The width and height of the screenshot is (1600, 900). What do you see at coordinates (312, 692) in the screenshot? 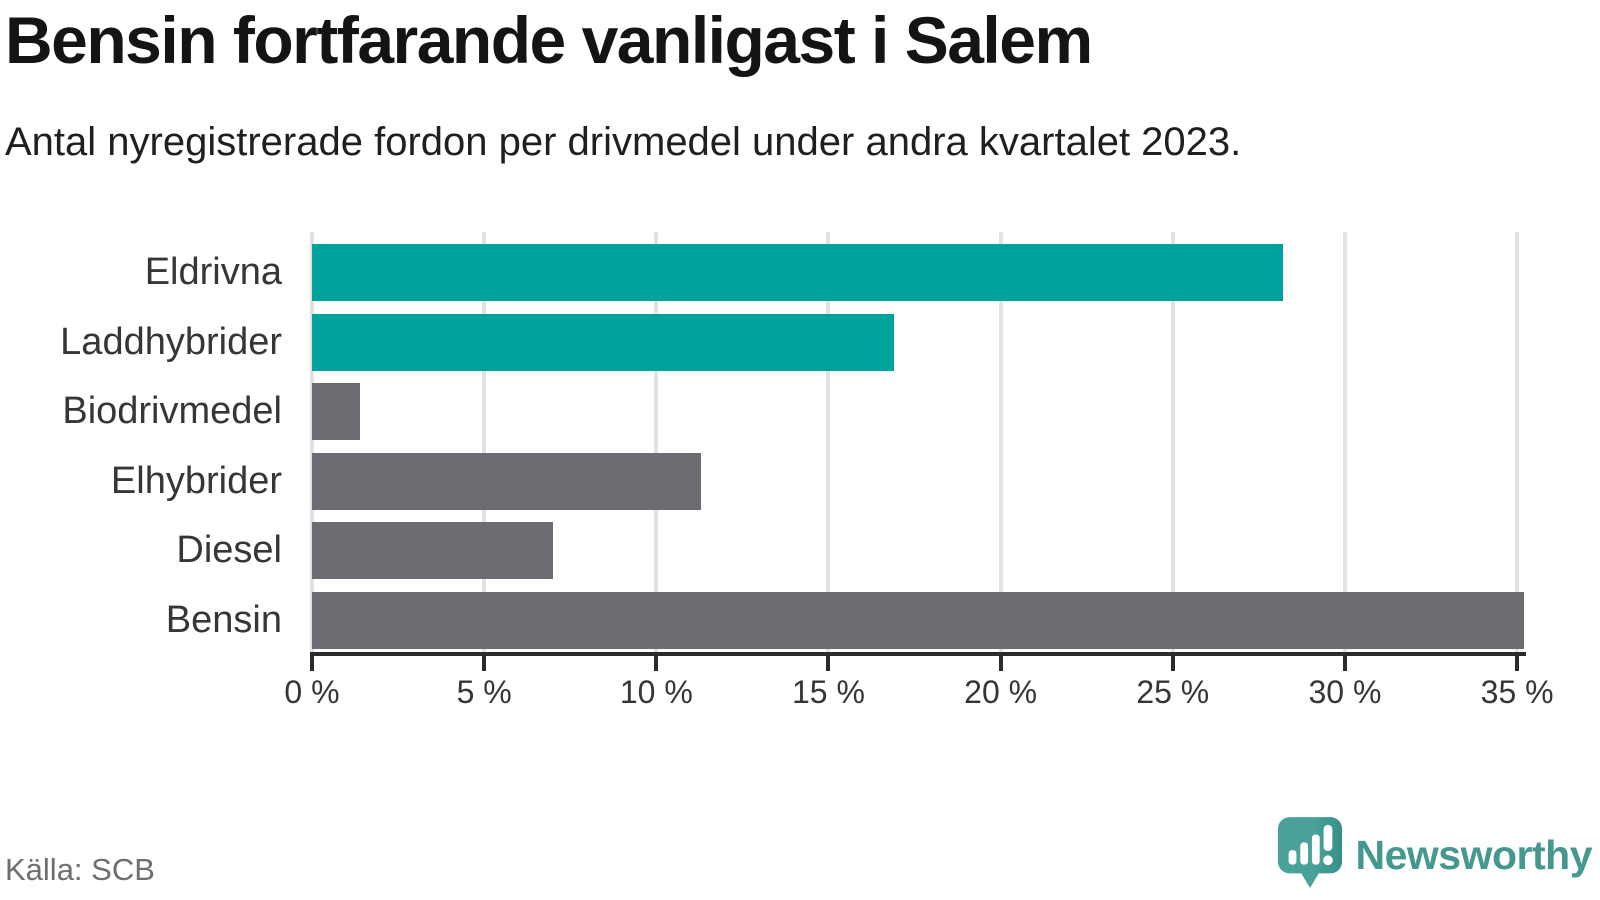
I see `x-axis-tick-label: 0 %` at bounding box center [312, 692].